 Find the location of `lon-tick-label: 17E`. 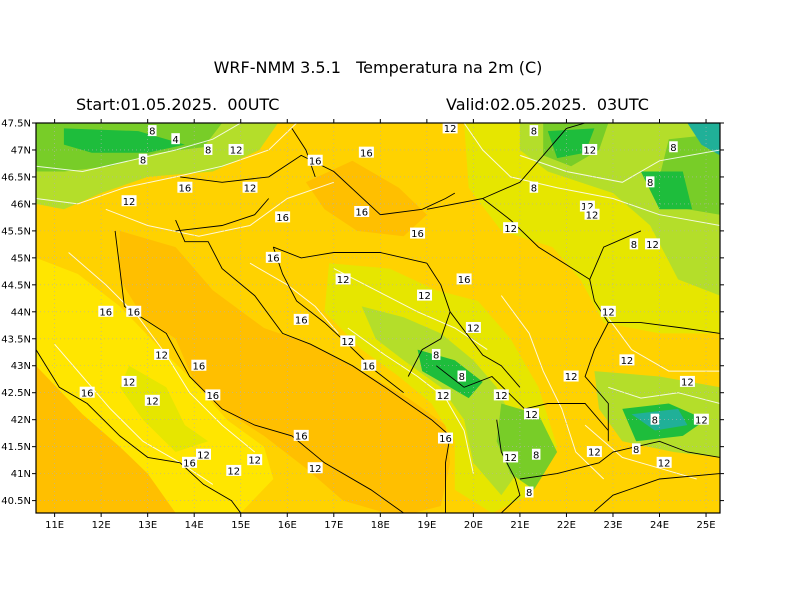

lon-tick-label: 17E is located at coordinates (333, 525).